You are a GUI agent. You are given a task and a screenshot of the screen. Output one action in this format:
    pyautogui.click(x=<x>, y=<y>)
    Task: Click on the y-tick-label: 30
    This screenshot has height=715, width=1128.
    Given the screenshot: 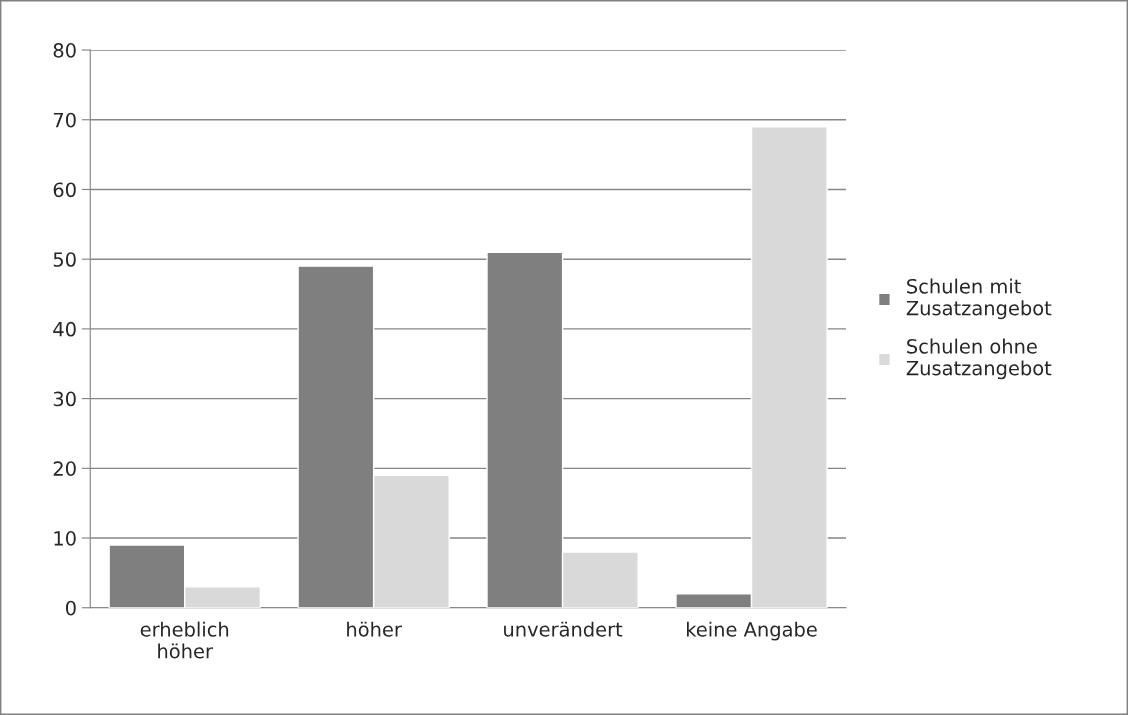 What is the action you would take?
    pyautogui.click(x=64, y=399)
    